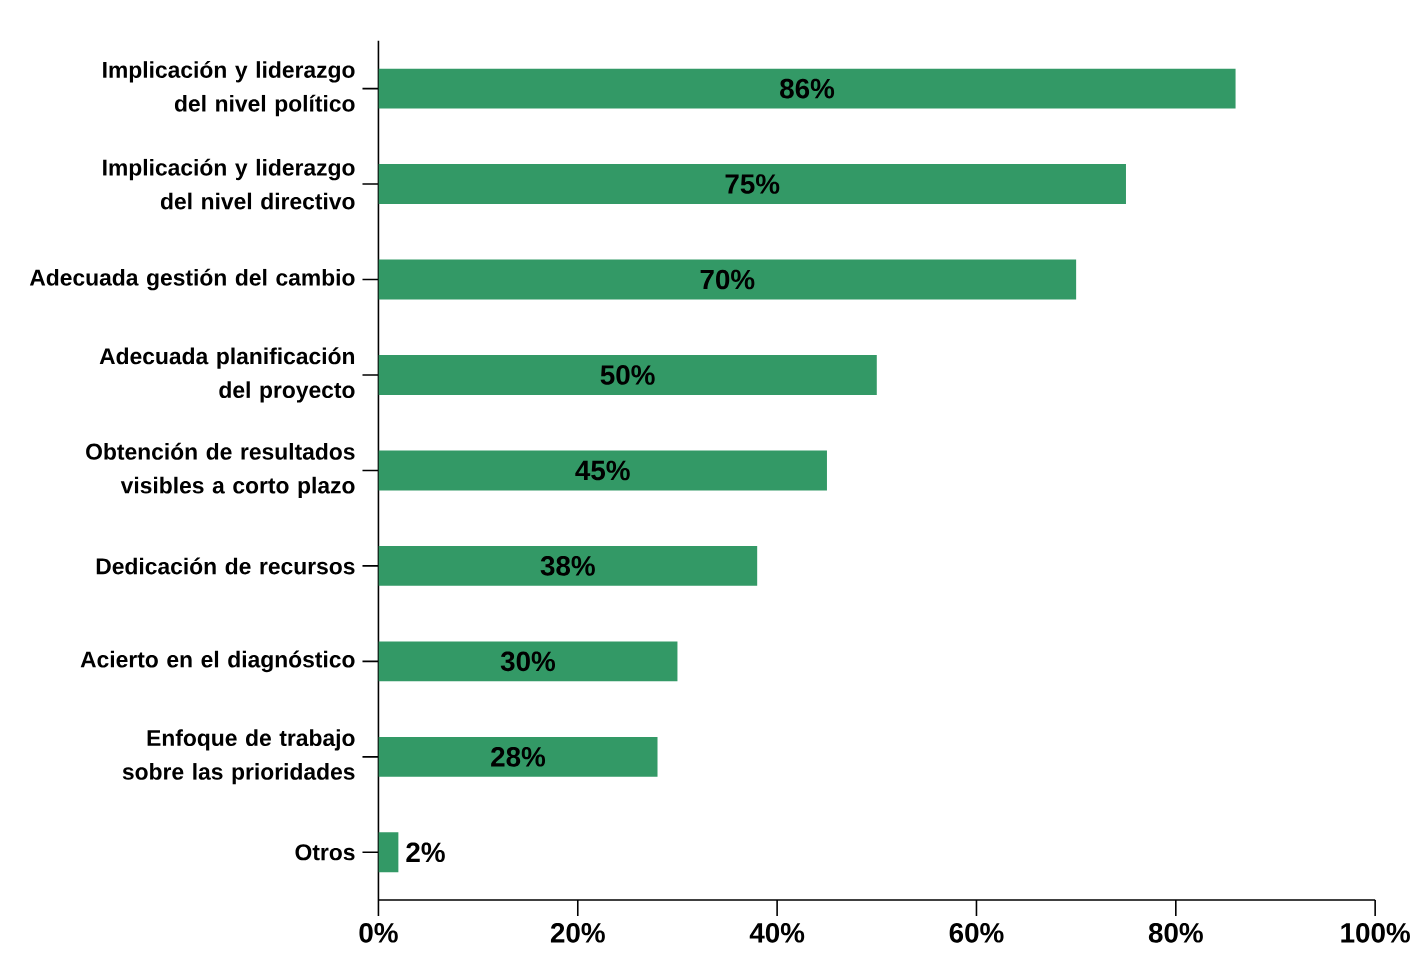 The height and width of the screenshot is (965, 1420). Describe the element at coordinates (225, 566) in the screenshot. I see `y-tick-label: Dedicación de recursos` at that location.